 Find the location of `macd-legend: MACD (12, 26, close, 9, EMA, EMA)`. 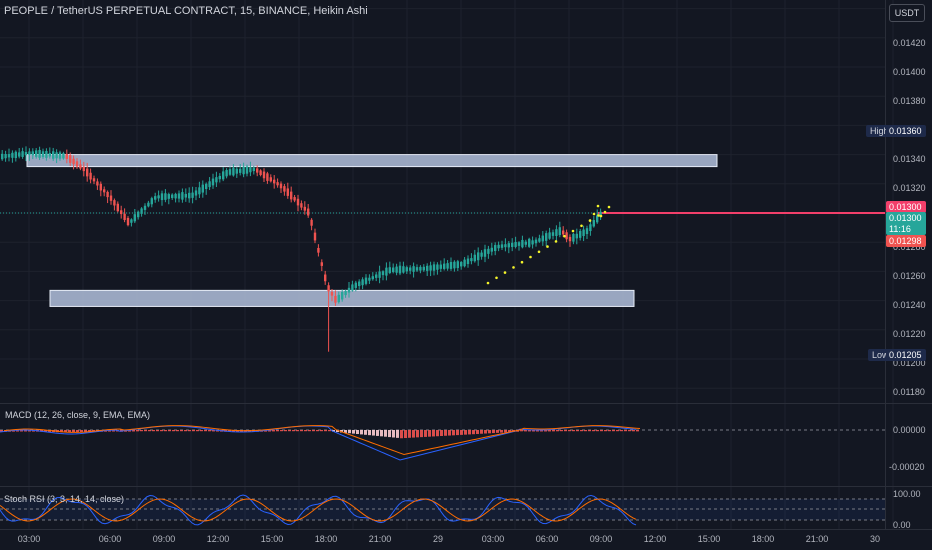

macd-legend: MACD (12, 26, close, 9, EMA, EMA) is located at coordinates (78, 415).